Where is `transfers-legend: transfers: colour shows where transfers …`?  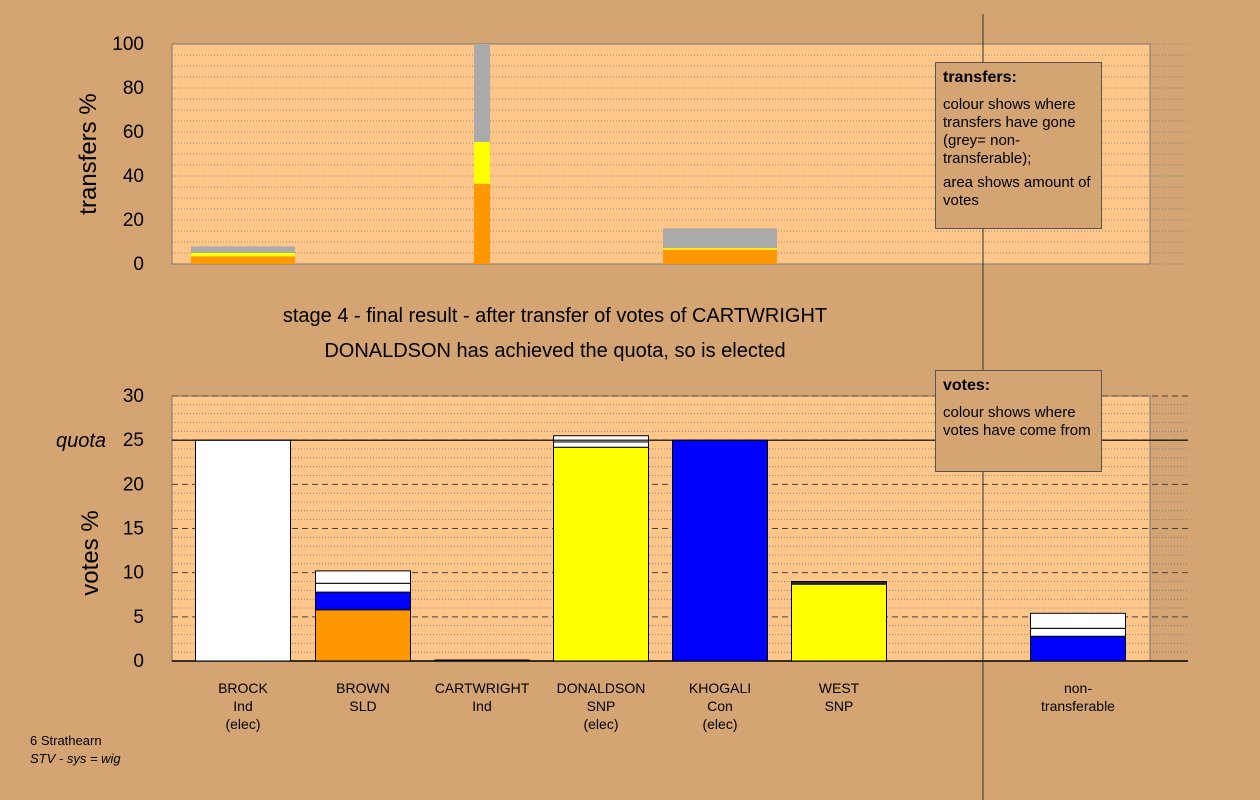
transfers-legend: transfers: colour shows where transfers … is located at coordinates (1018, 145).